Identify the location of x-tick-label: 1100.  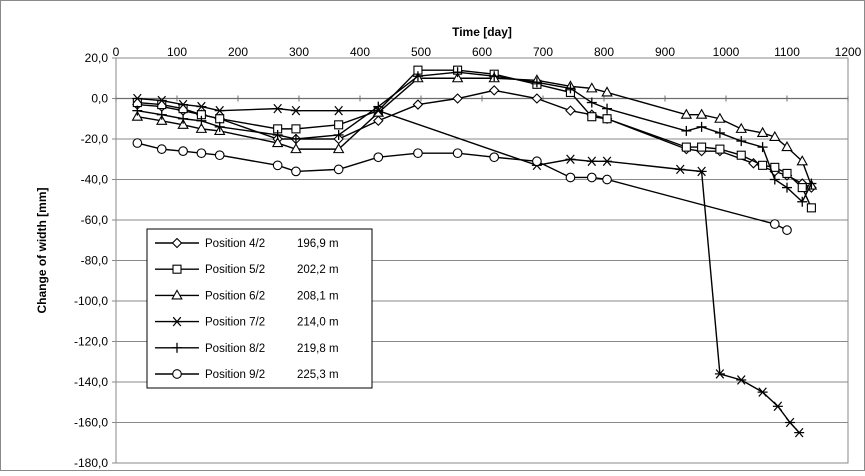
(787, 52).